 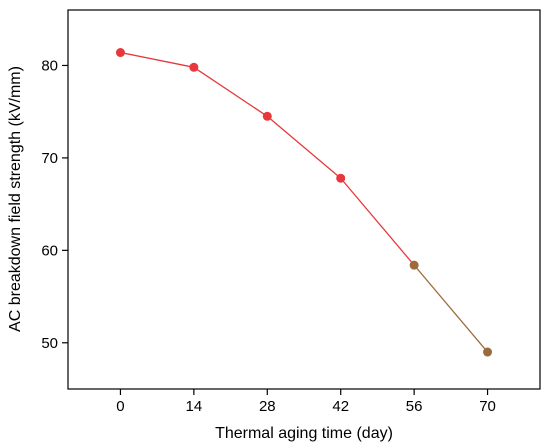 I want to click on x-axis-title: Thermal aging time (day), so click(x=304, y=433).